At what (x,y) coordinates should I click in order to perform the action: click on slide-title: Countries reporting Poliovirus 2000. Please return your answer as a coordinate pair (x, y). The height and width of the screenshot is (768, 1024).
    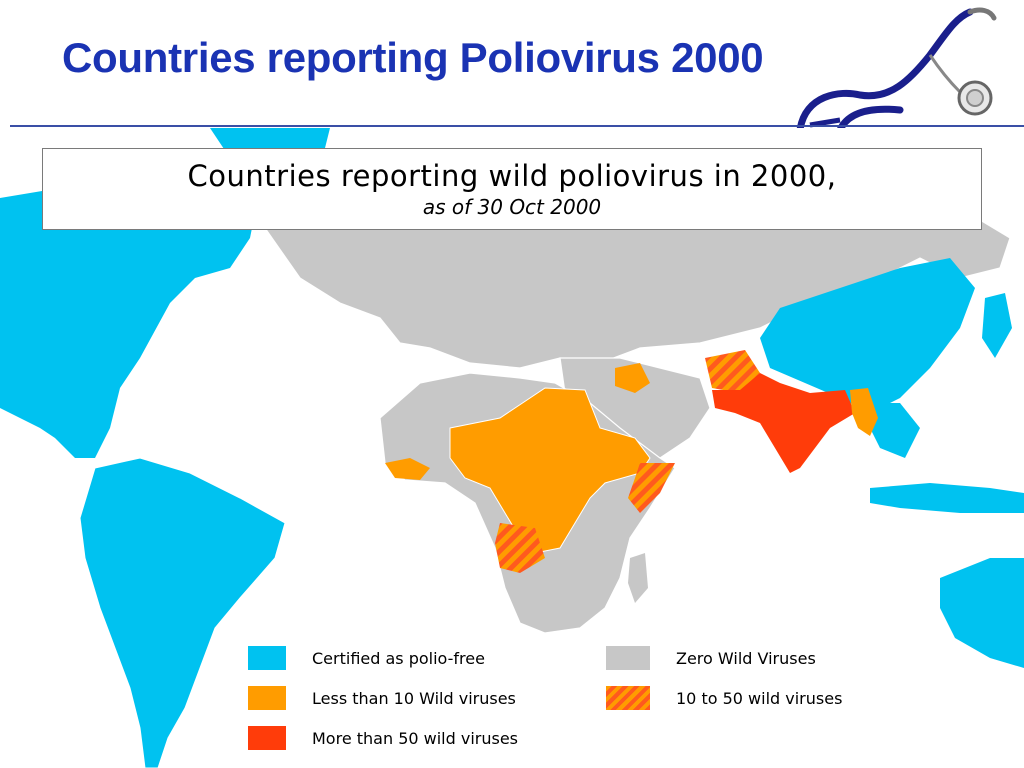
    Looking at the image, I should click on (413, 57).